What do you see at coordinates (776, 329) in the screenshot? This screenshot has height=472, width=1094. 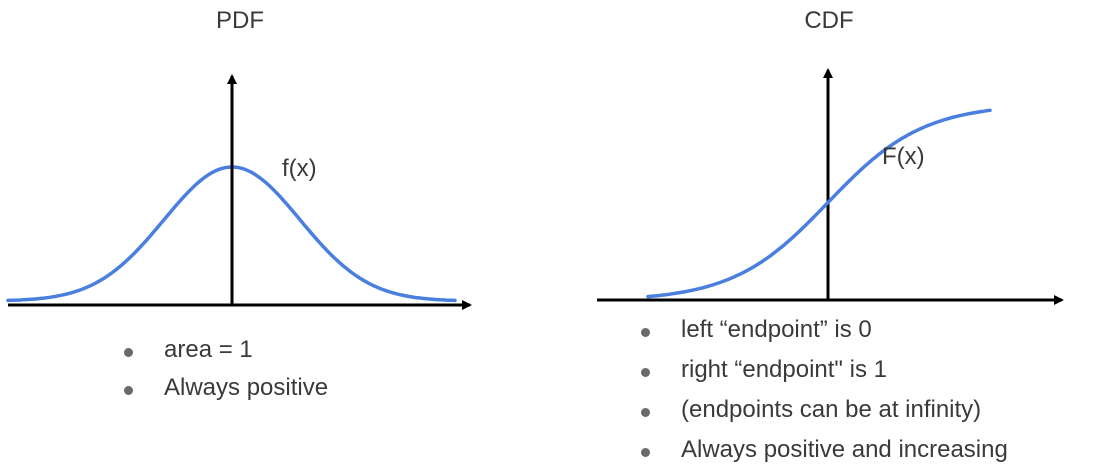 I see `bullet-text: left “endpoint” is 0` at bounding box center [776, 329].